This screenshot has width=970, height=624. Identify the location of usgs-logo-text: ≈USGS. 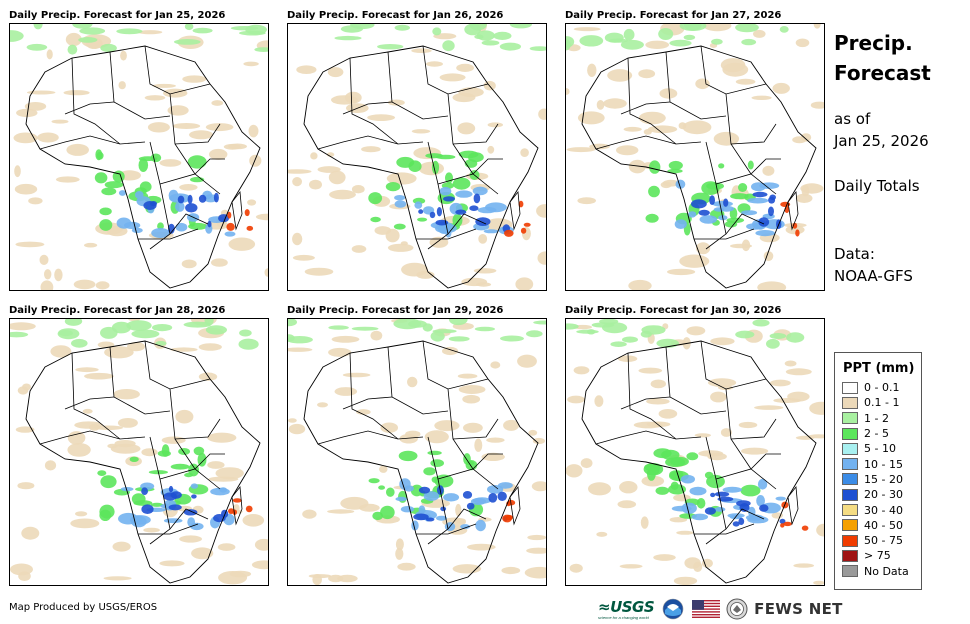
(626, 606).